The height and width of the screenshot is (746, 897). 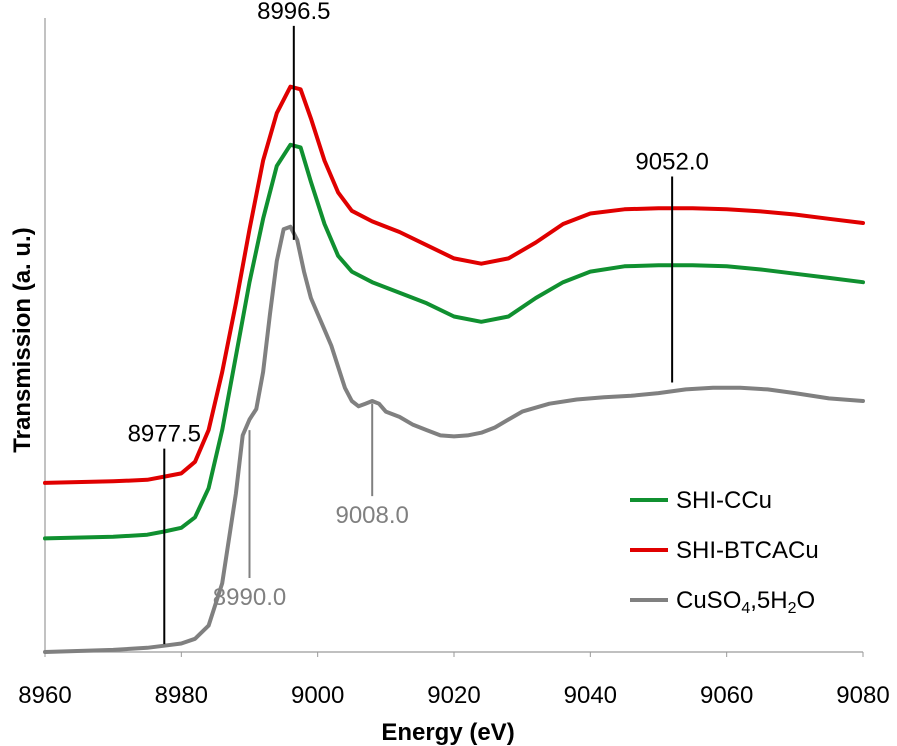 I want to click on x-tick-label: 9080, so click(x=862, y=695).